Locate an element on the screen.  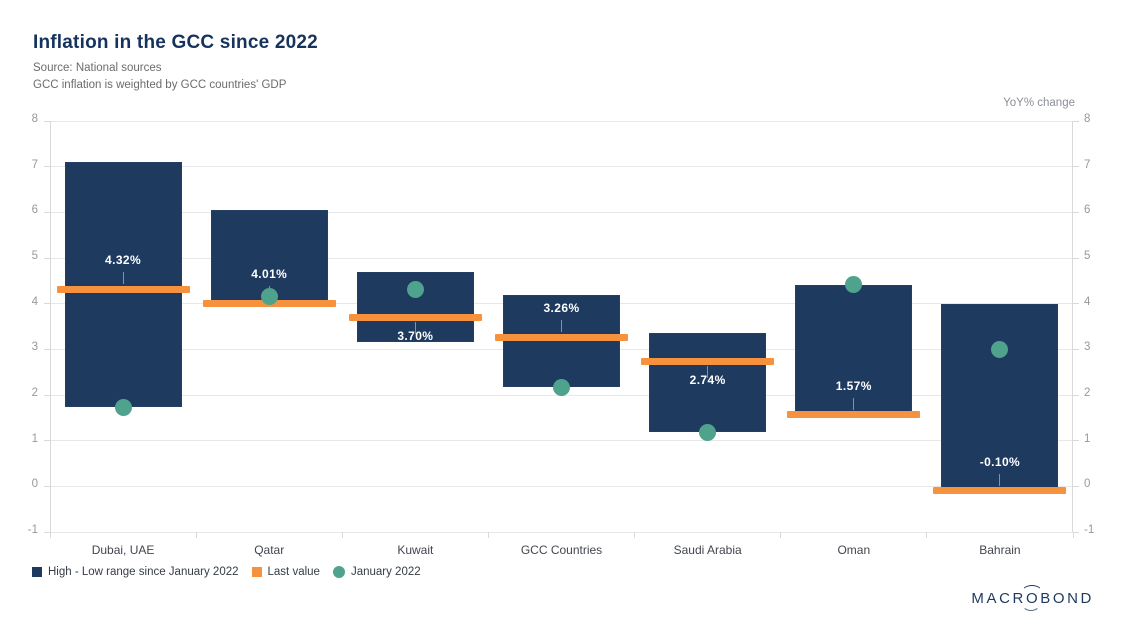
y-axis-line-left is located at coordinates (50, 326).